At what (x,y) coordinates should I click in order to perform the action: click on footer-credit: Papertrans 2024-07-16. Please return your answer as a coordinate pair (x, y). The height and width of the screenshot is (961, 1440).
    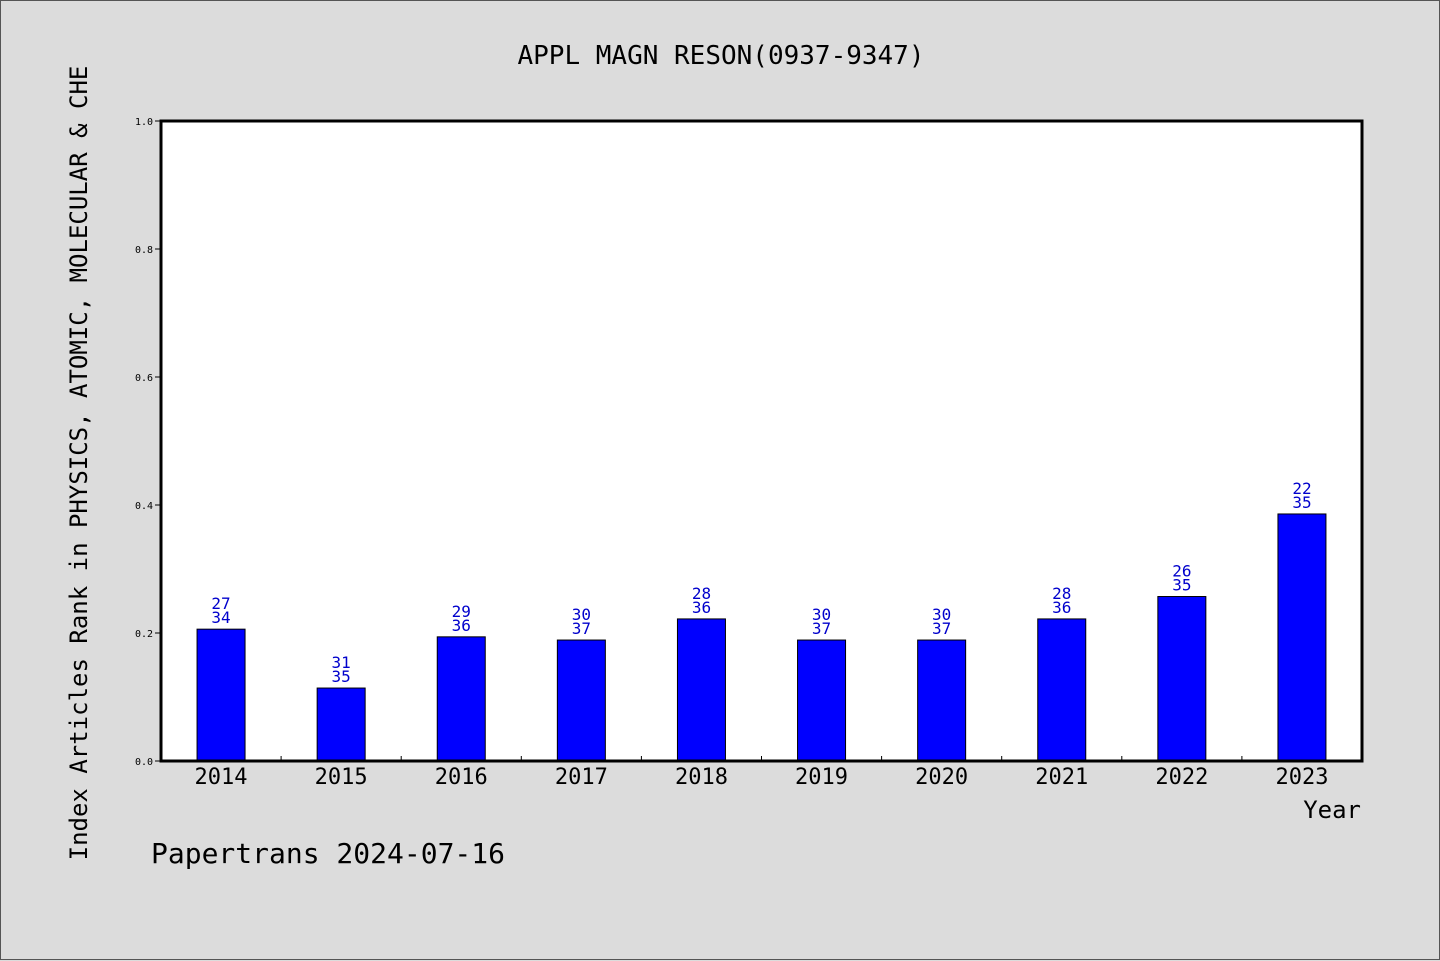
    Looking at the image, I should click on (328, 853).